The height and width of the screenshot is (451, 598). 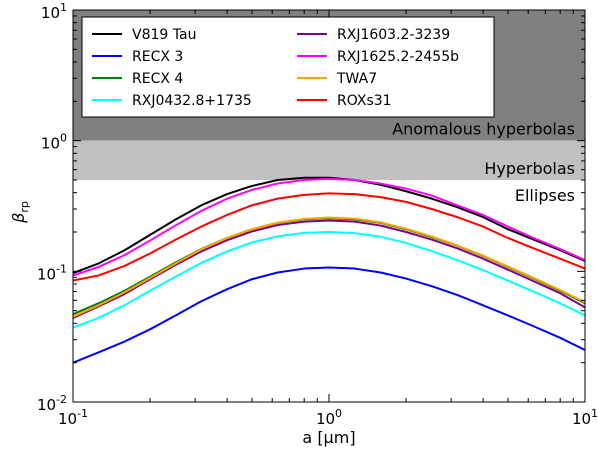 I want to click on region-label-2: Ellipses, so click(x=545, y=195).